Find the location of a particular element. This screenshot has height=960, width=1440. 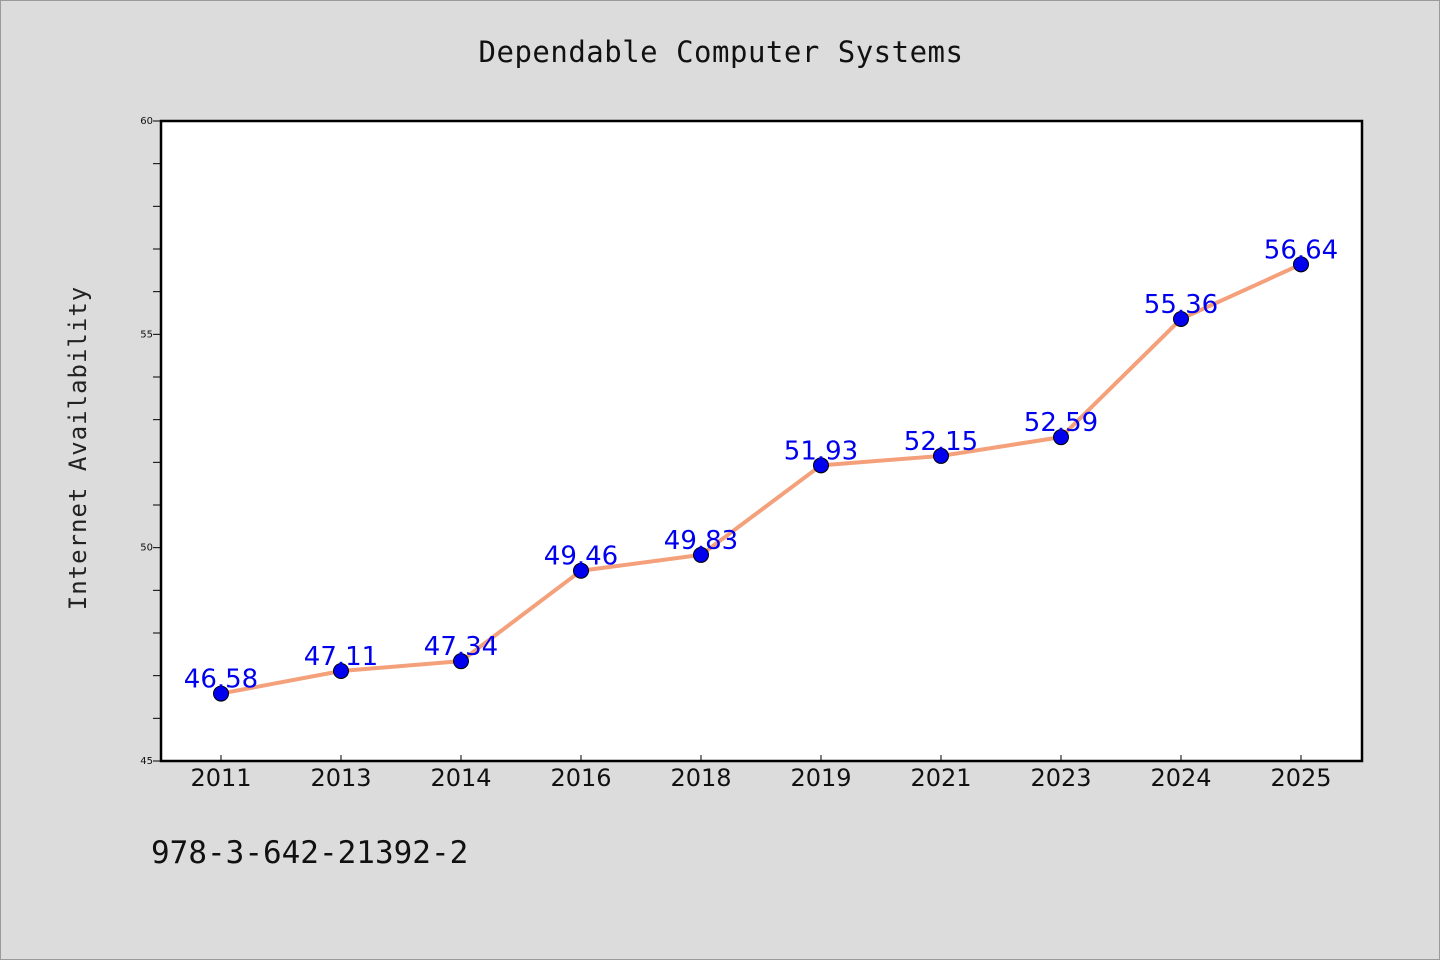

x-tick-label: 2013 is located at coordinates (340, 778).